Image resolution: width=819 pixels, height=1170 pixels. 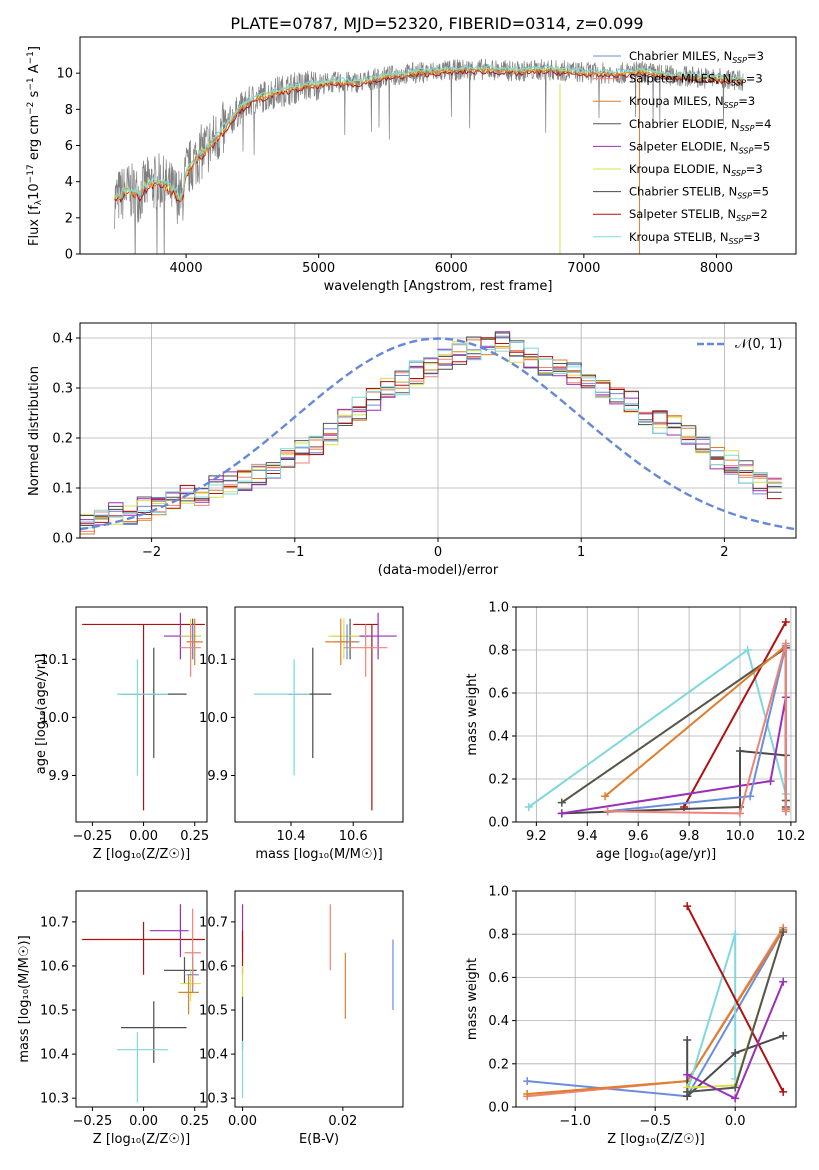 What do you see at coordinates (759, 214) in the screenshot?
I see `legend-value: =2` at bounding box center [759, 214].